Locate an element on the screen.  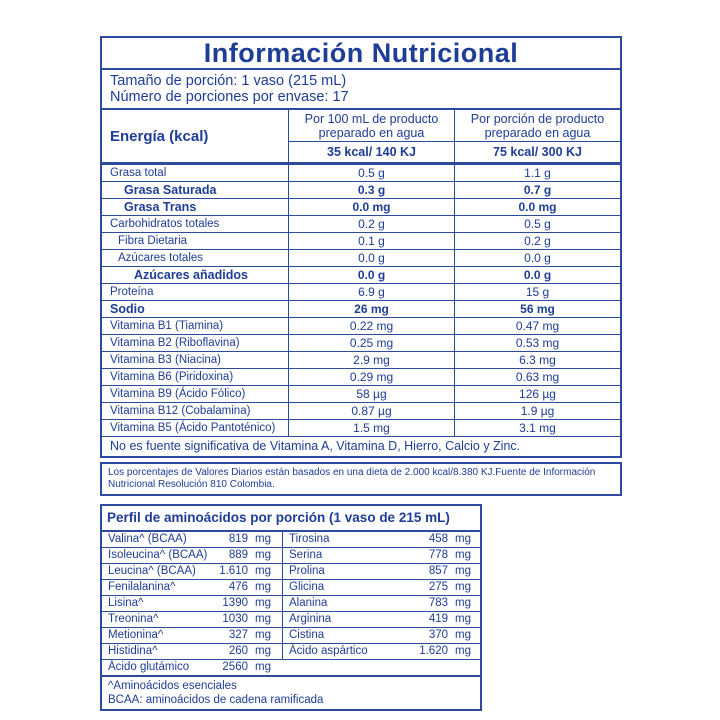
amino-name: Lisina^ is located at coordinates (126, 603).